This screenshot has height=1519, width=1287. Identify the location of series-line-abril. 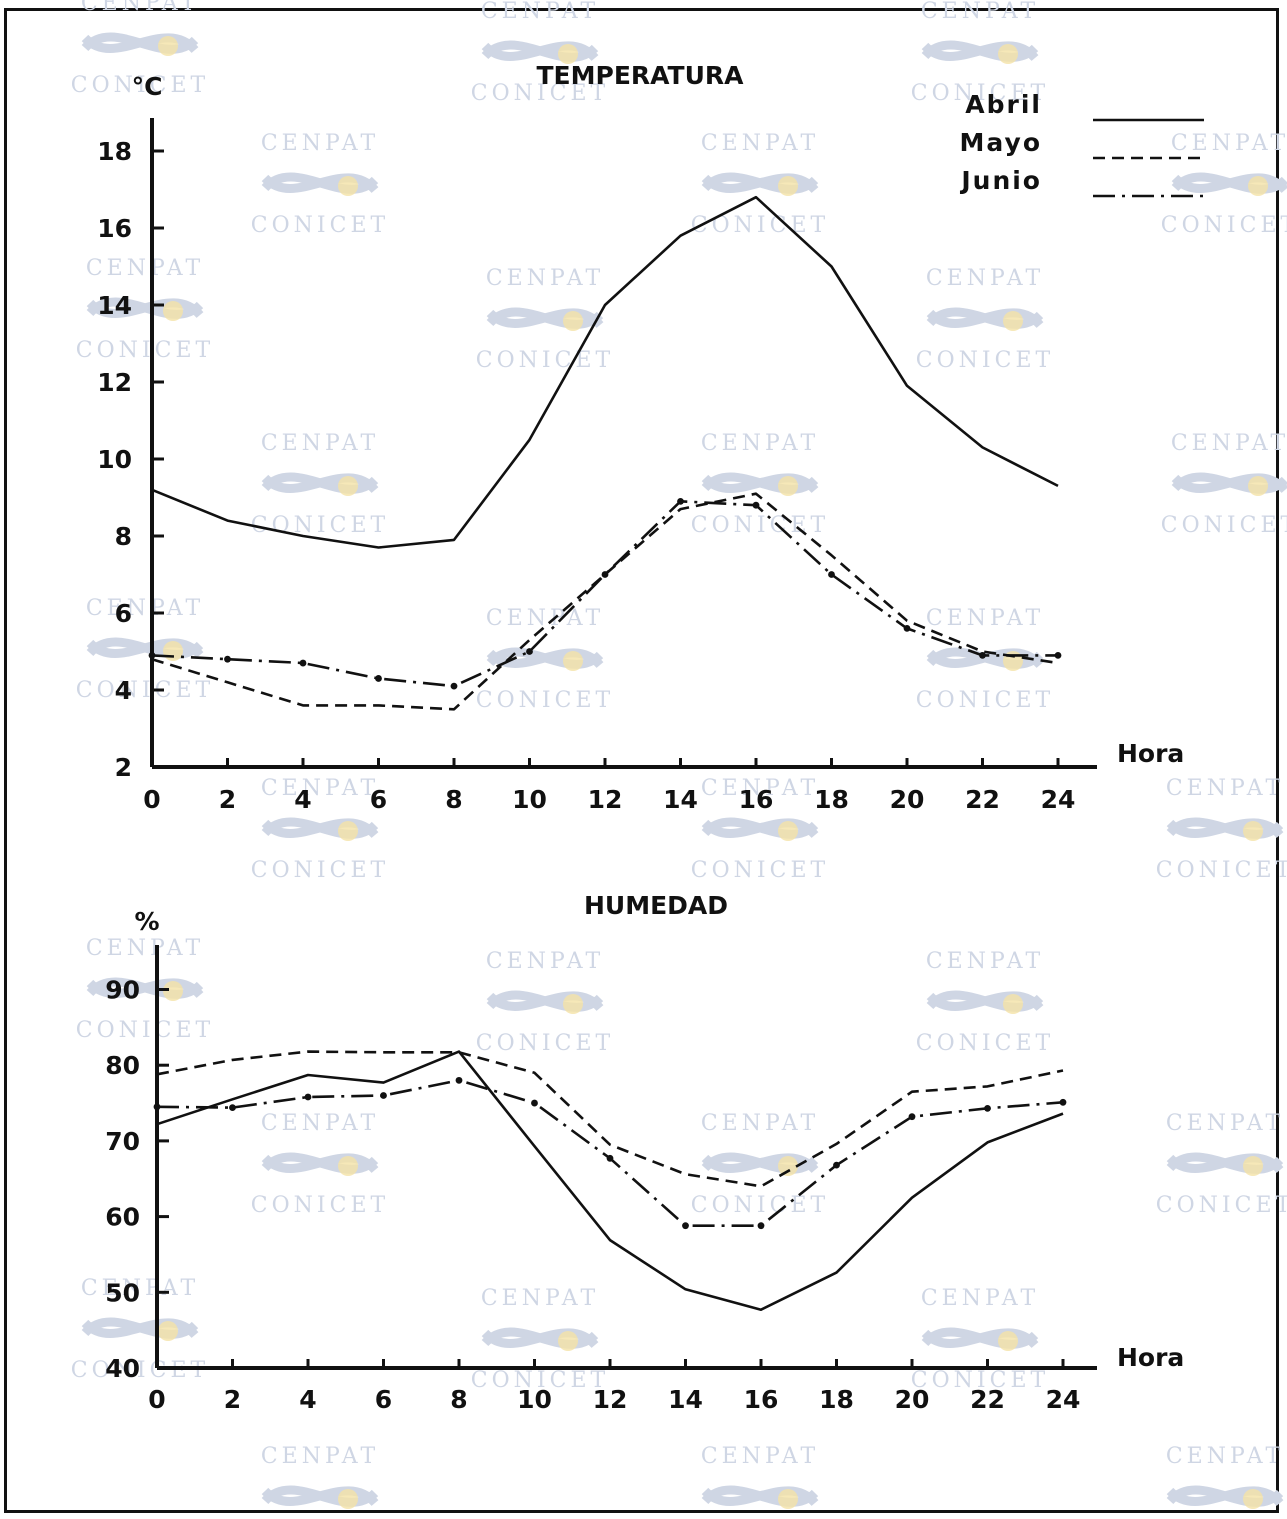
(610, 1180).